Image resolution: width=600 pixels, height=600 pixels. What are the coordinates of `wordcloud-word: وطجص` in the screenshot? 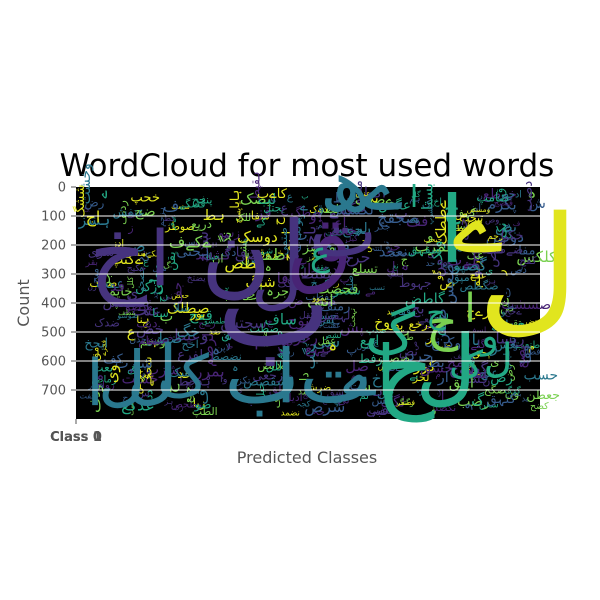 It's located at (186, 404).